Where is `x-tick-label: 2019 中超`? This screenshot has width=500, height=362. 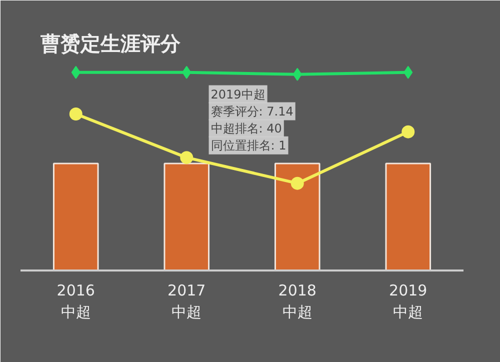
x-tick-label: 2019 中超 is located at coordinates (408, 302).